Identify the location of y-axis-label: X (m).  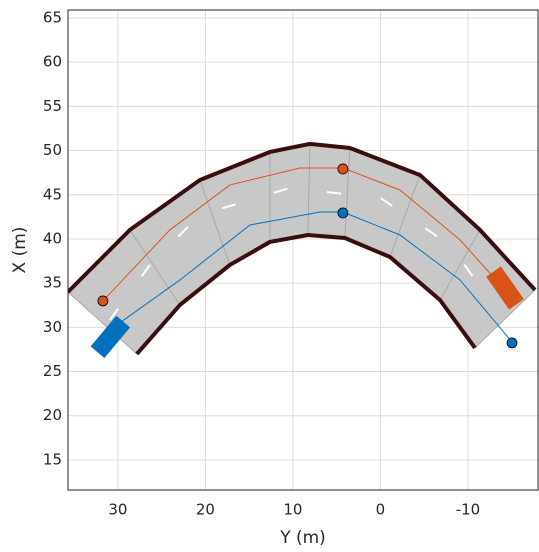
(20, 250).